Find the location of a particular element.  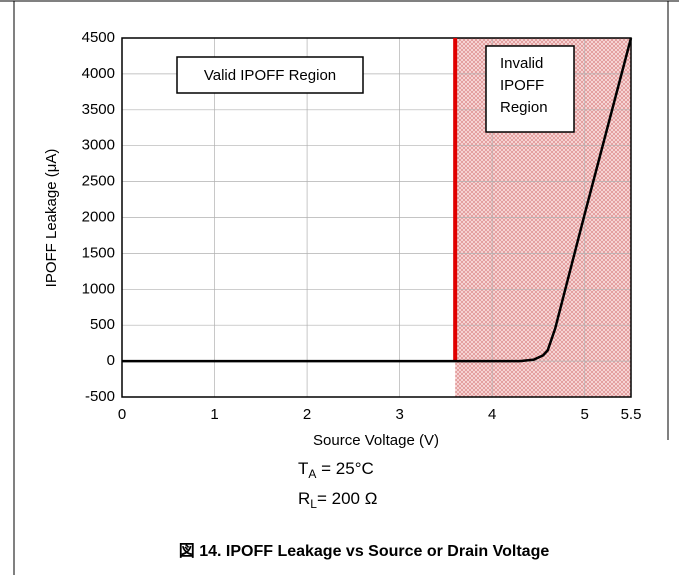

x-tick-label: 5.5 is located at coordinates (631, 414).